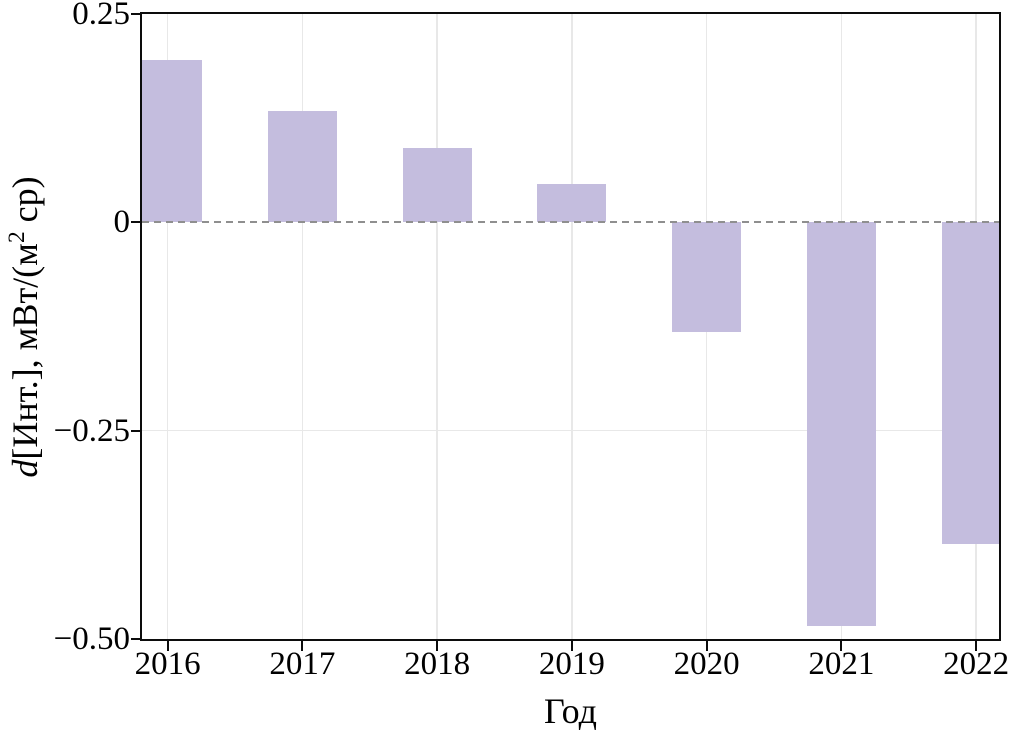 The image size is (1010, 735). What do you see at coordinates (167, 664) in the screenshot?
I see `x-tick-label: 2016` at bounding box center [167, 664].